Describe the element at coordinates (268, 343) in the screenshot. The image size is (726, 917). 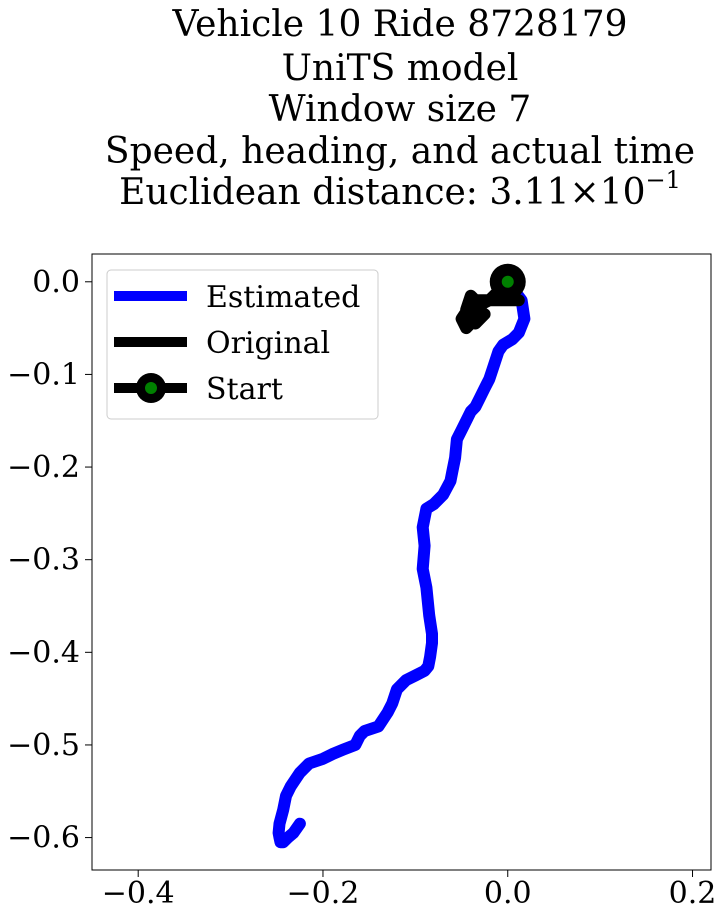
I see `legend-label-original: Original` at that location.